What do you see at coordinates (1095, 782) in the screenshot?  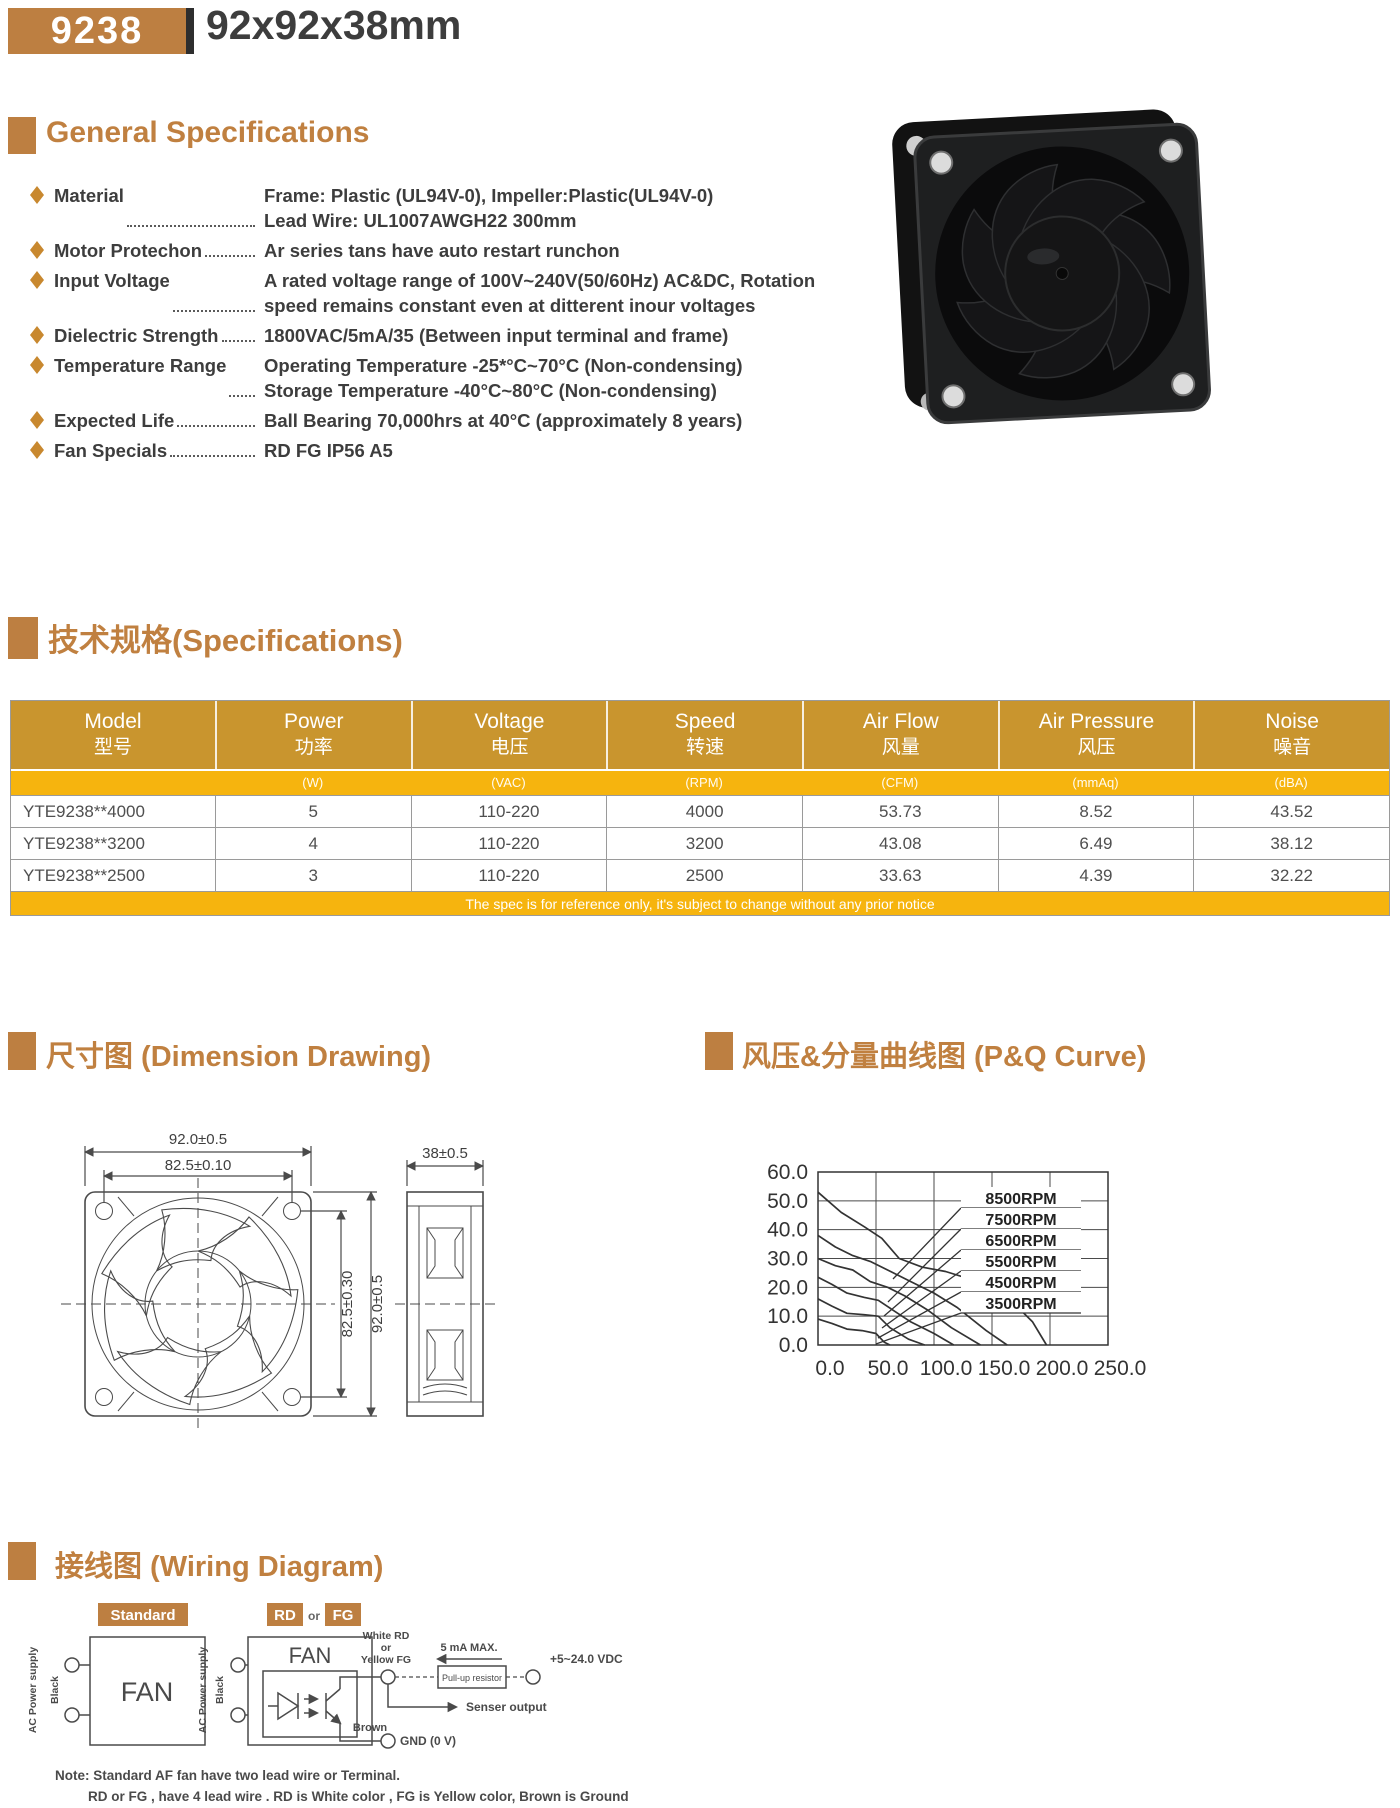 I see `unit-cell: (mmAq)` at bounding box center [1095, 782].